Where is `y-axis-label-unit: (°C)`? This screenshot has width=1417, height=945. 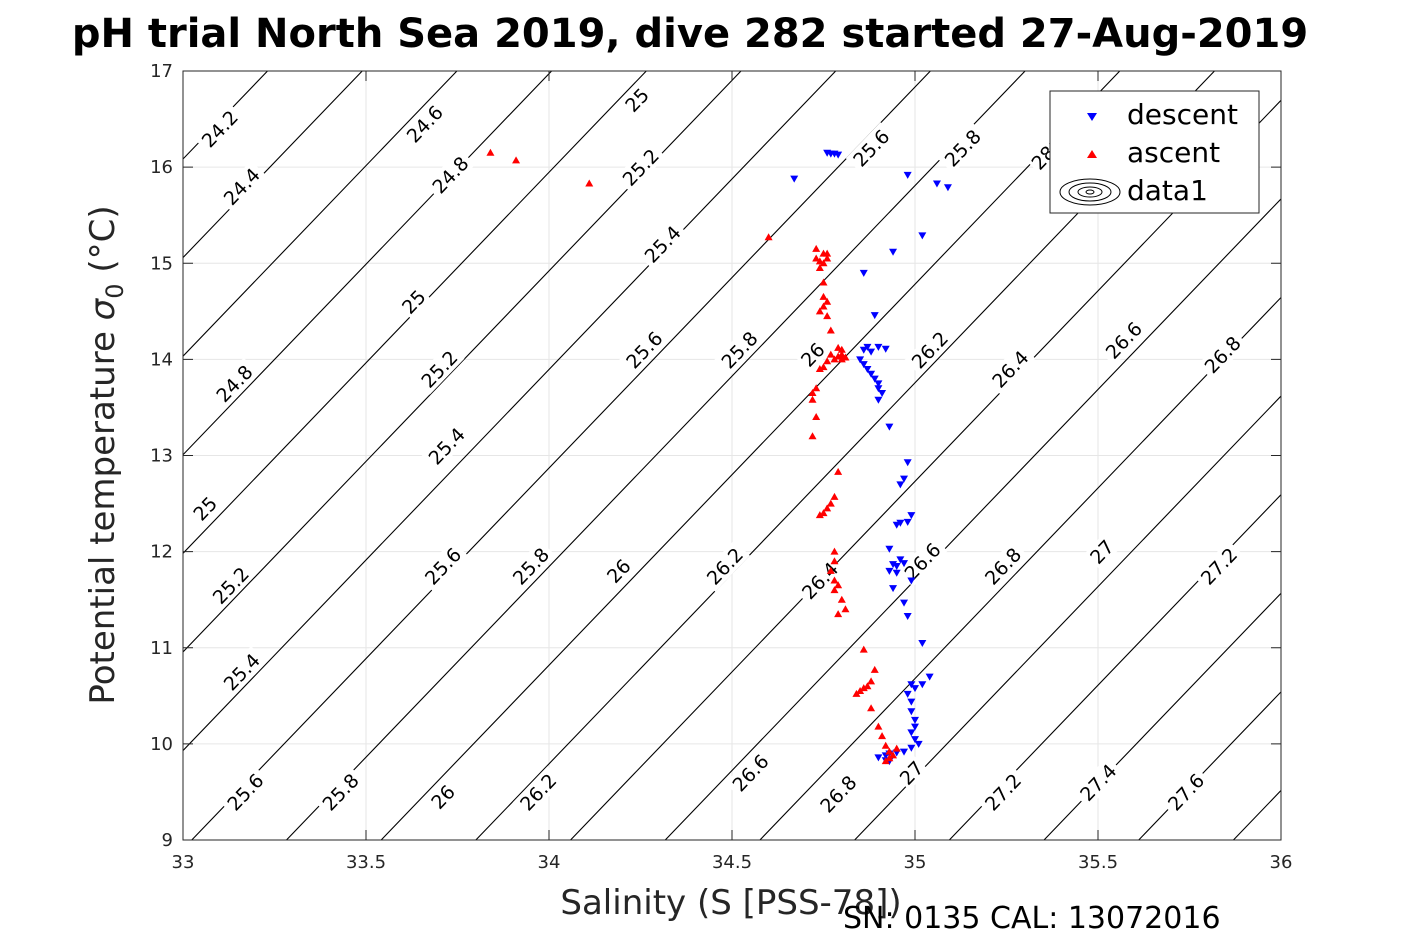 y-axis-label-unit: (°C) is located at coordinates (103, 244).